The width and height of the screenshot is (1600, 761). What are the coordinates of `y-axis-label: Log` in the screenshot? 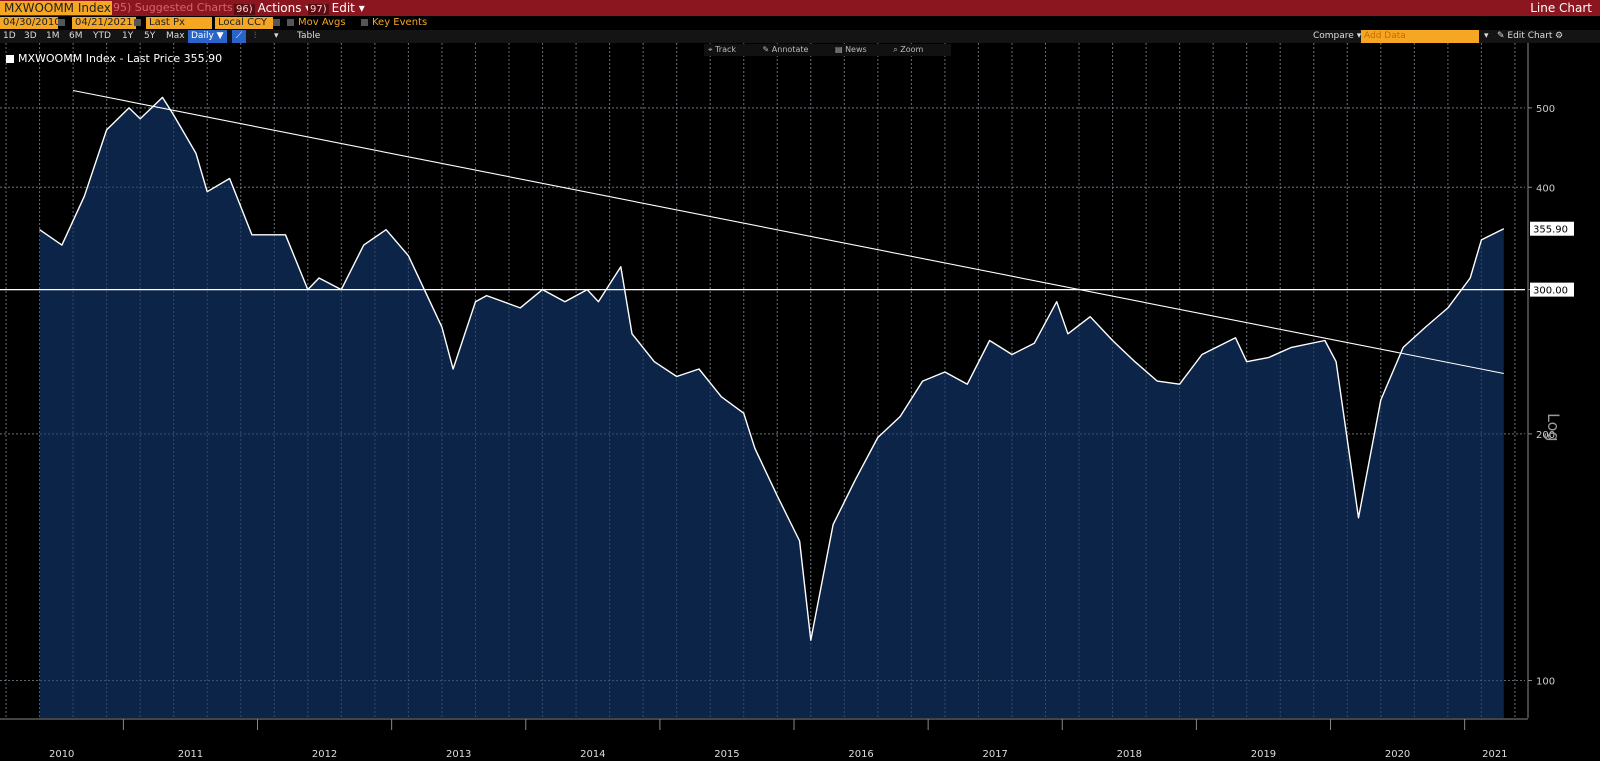 It's located at (1553, 427).